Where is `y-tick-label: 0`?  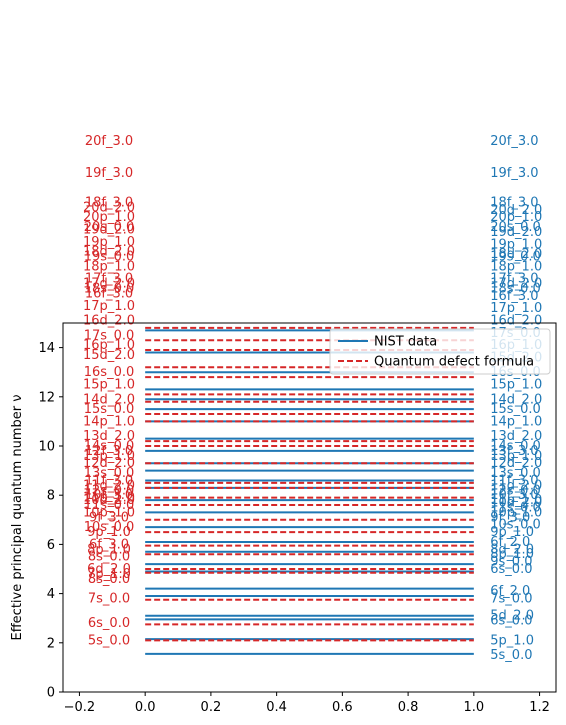
y-tick-label: 0 is located at coordinates (51, 693).